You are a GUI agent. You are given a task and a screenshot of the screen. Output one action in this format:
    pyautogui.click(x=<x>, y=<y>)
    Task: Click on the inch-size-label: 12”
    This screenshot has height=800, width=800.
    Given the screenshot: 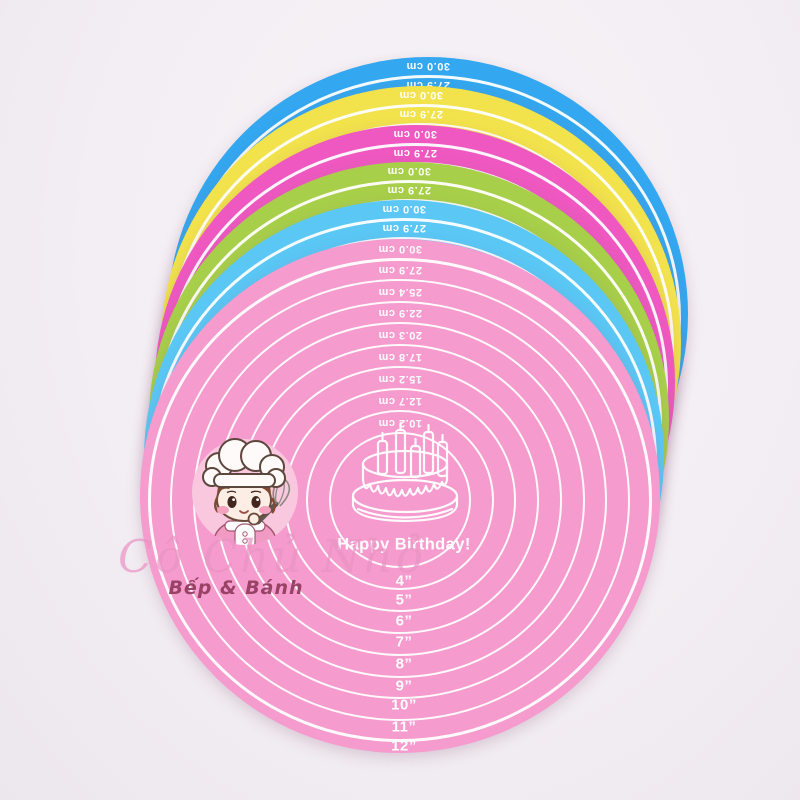 What is the action you would take?
    pyautogui.click(x=404, y=745)
    